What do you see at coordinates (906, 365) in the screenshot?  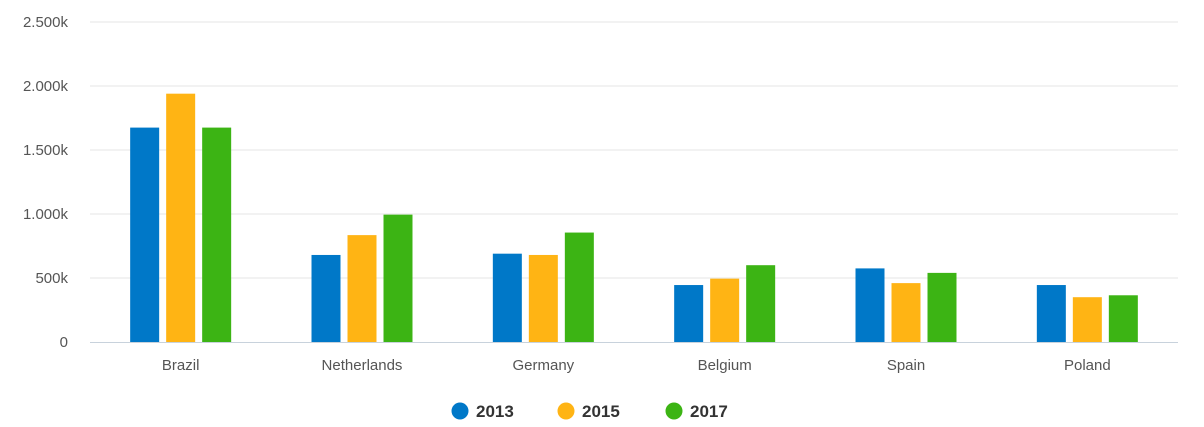 I see `x-tick-label: Spain` at bounding box center [906, 365].